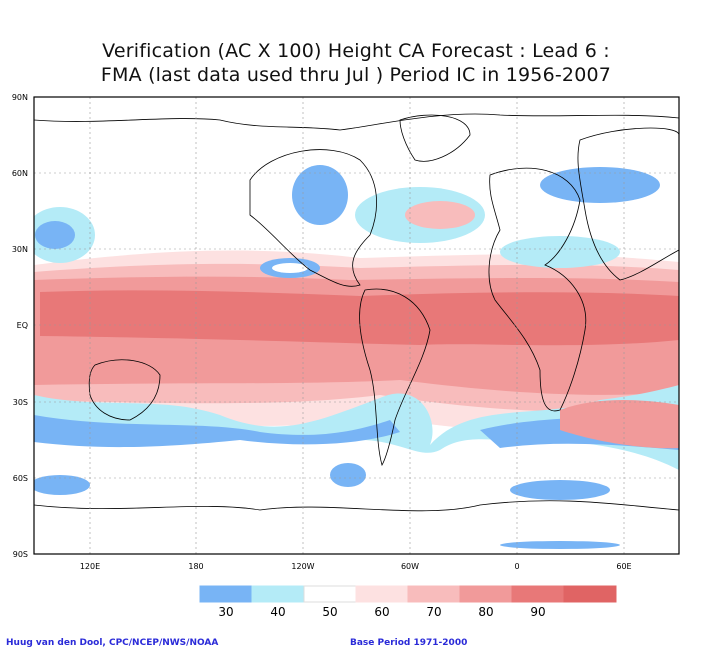 The width and height of the screenshot is (712, 650). What do you see at coordinates (537, 612) in the screenshot?
I see `legend-label: 90` at bounding box center [537, 612].